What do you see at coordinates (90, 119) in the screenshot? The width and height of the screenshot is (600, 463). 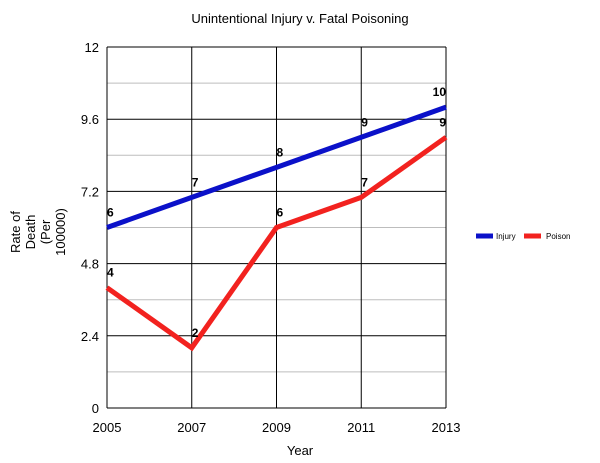 I see `y-tick-label: 9.6` at bounding box center [90, 119].